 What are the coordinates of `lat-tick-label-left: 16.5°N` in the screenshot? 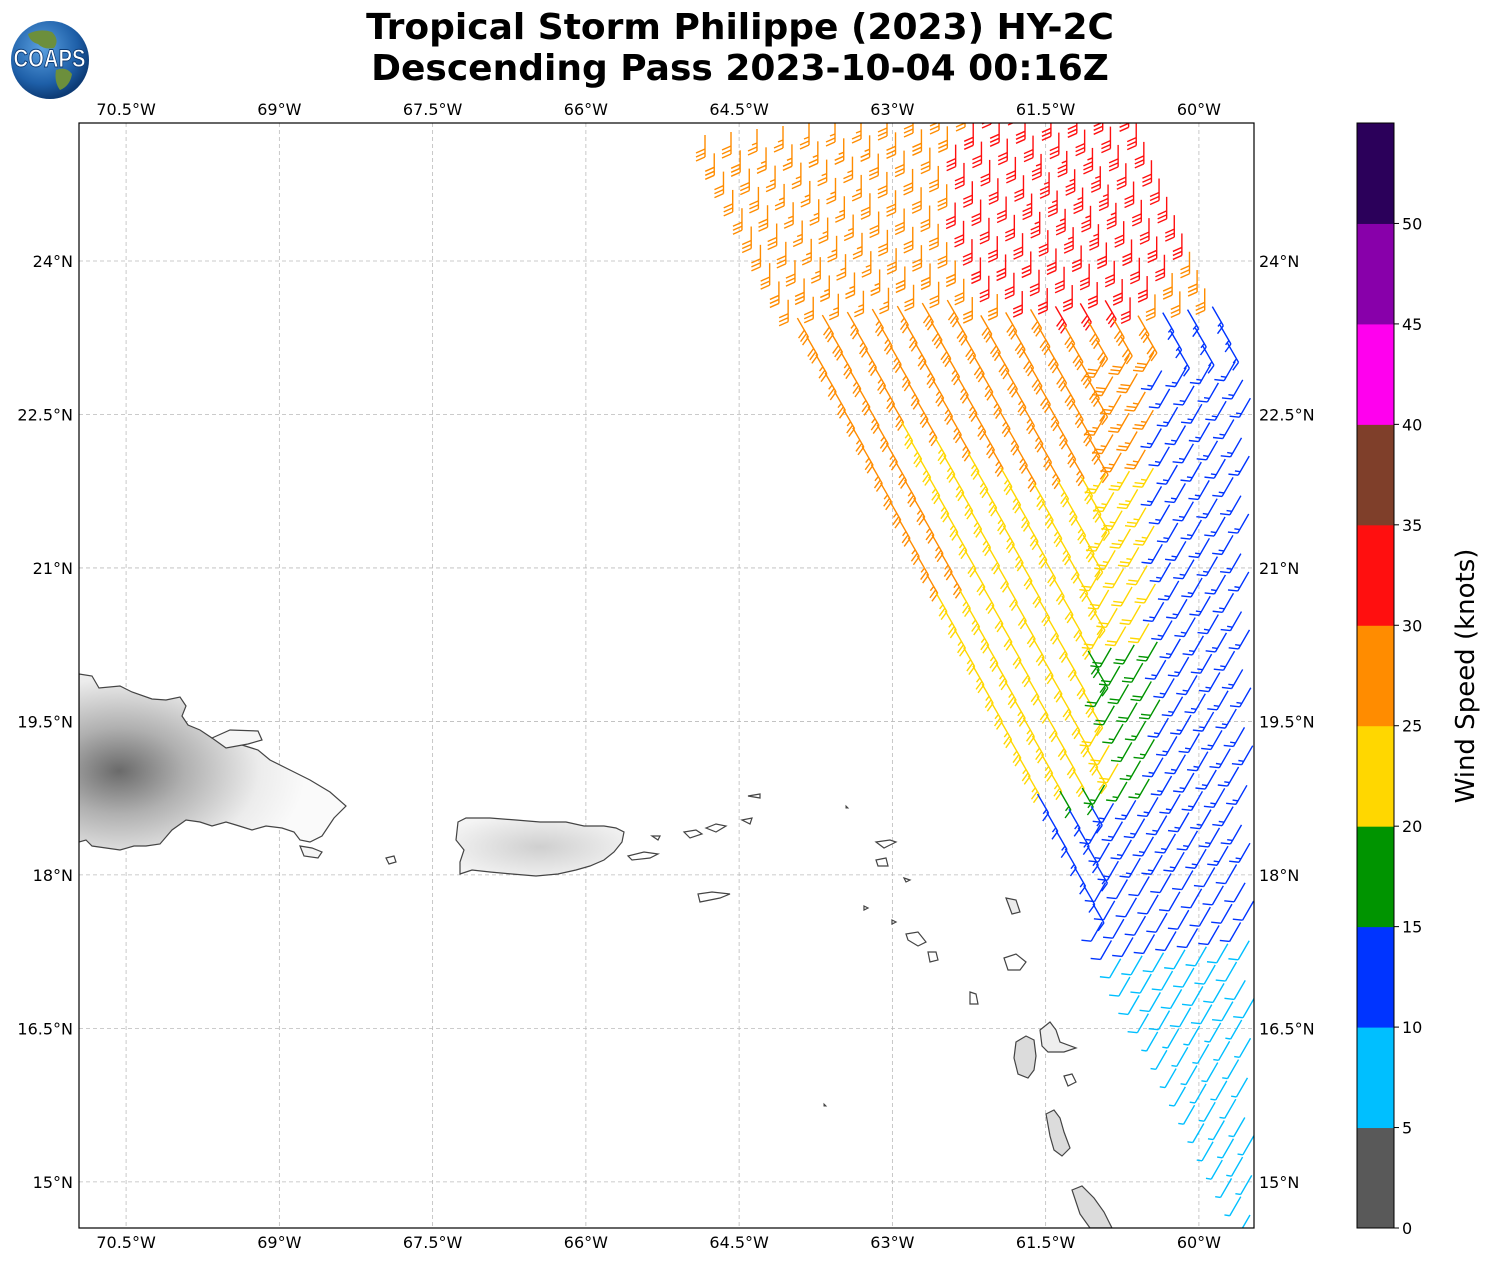 It's located at (45, 1028).